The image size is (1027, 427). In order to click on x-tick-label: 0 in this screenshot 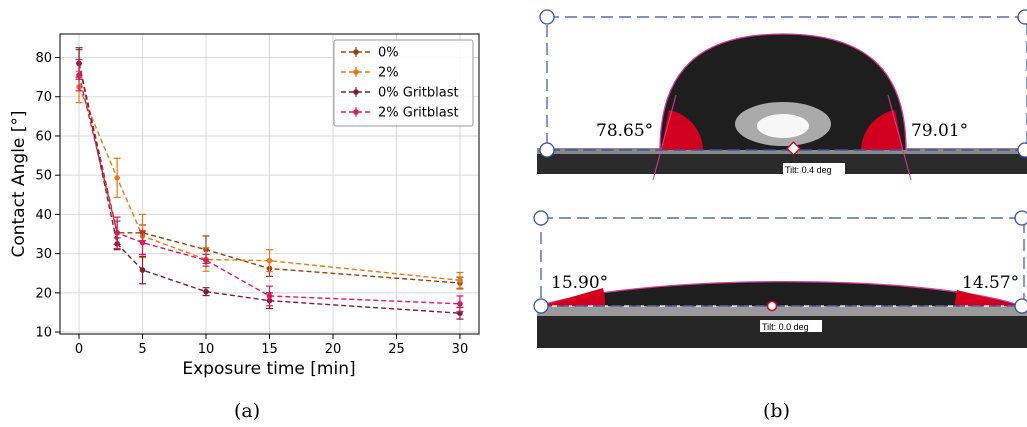, I will do `click(79, 349)`.